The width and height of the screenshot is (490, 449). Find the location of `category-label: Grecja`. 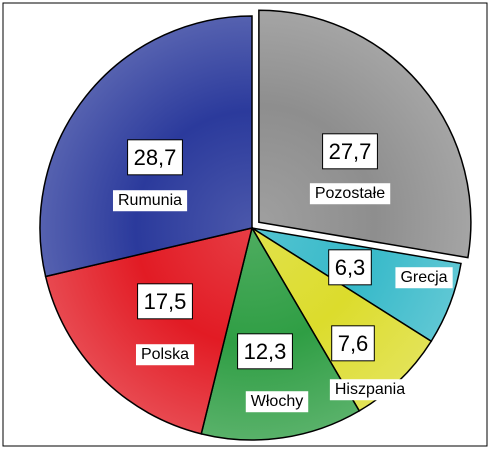

category-label: Grecja is located at coordinates (423, 277).